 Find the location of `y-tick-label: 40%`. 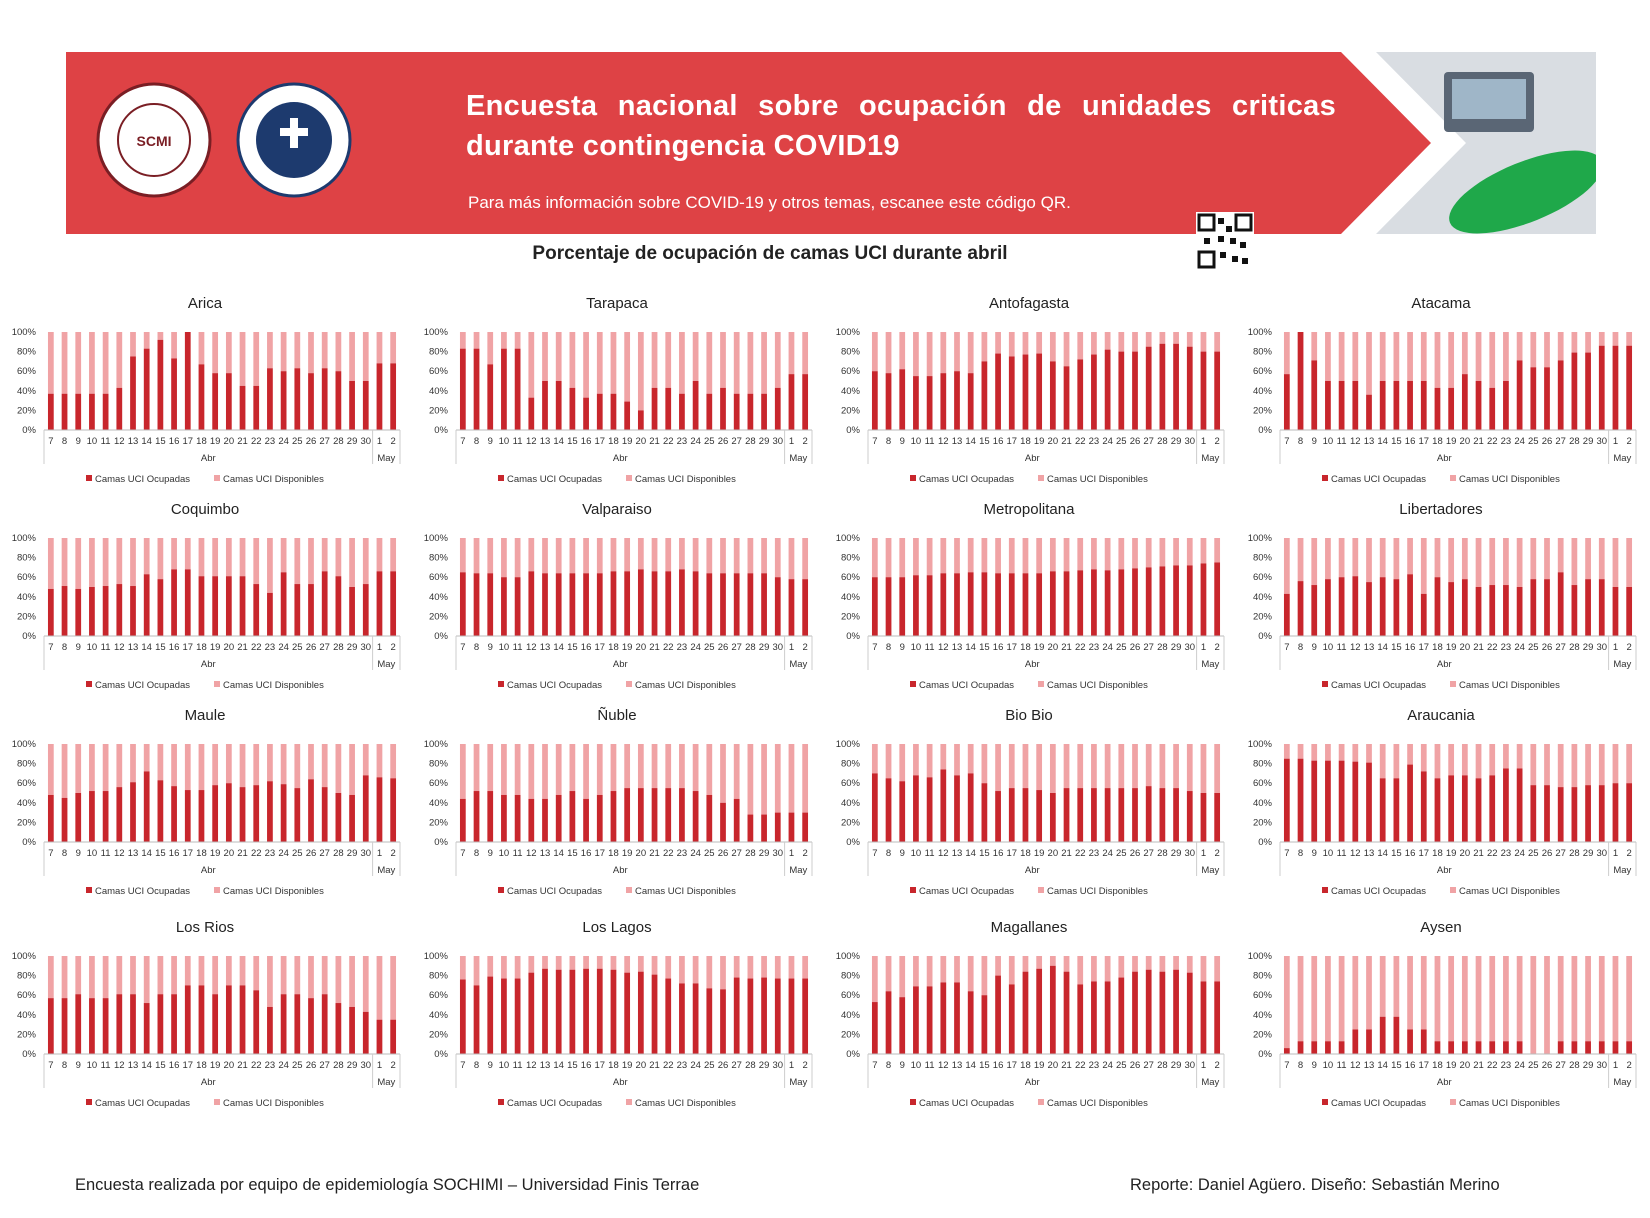

y-tick-label: 40% is located at coordinates (1263, 391).